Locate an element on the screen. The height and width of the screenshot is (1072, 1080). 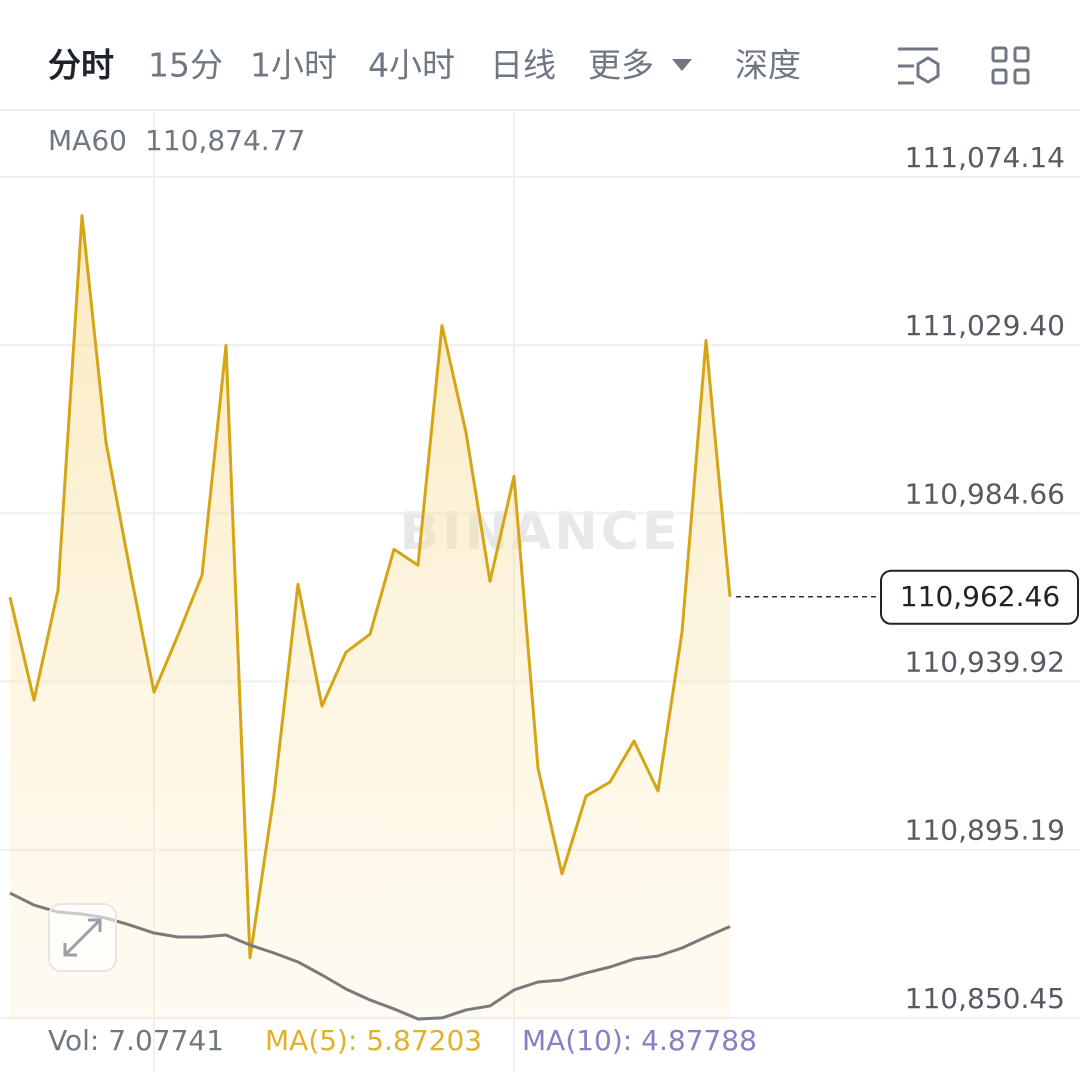
ma5-label: MA(5): 5.87203 is located at coordinates (373, 1040).